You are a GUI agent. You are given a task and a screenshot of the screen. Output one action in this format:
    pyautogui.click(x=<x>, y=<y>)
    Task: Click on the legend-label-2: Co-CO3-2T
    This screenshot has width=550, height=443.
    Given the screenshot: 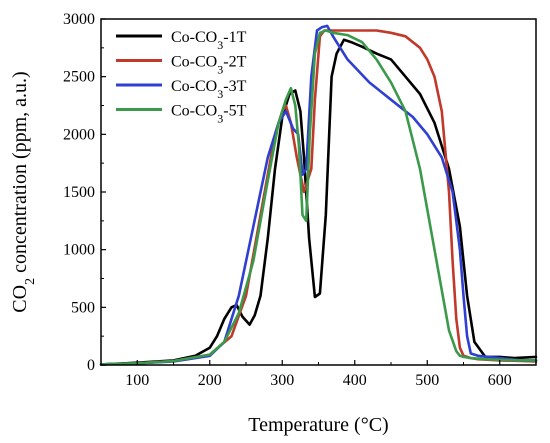 What is the action you would take?
    pyautogui.click(x=209, y=65)
    